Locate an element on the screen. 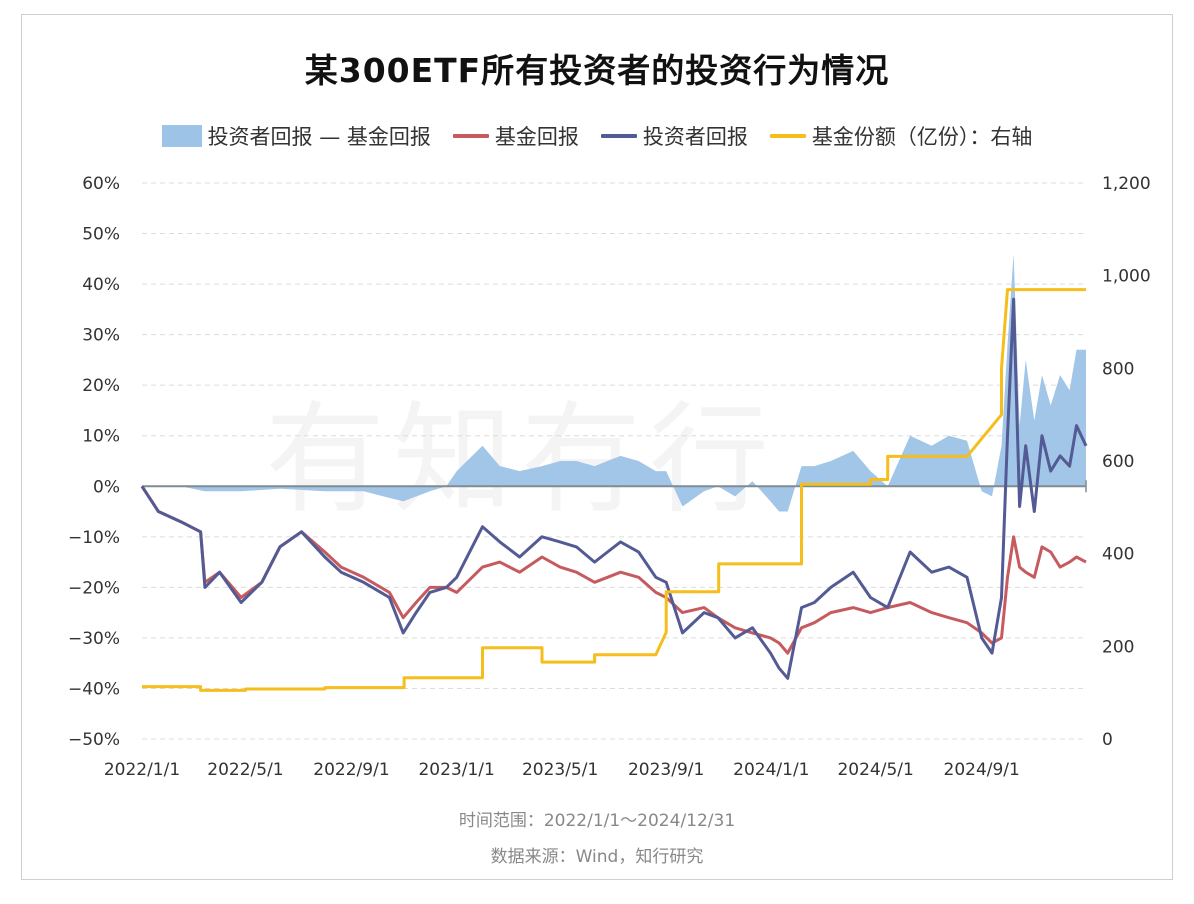  x-tick-label: 2023/1/1 is located at coordinates (456, 770).